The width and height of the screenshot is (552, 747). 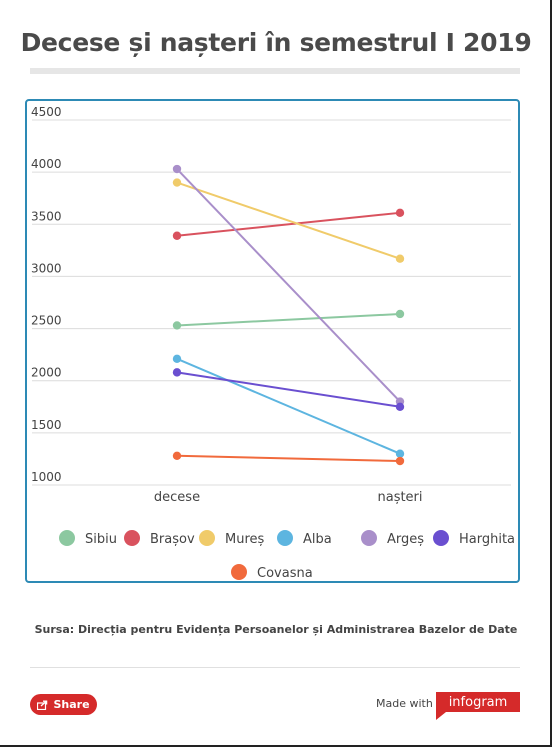 I want to click on share-button: Share, so click(x=63, y=704).